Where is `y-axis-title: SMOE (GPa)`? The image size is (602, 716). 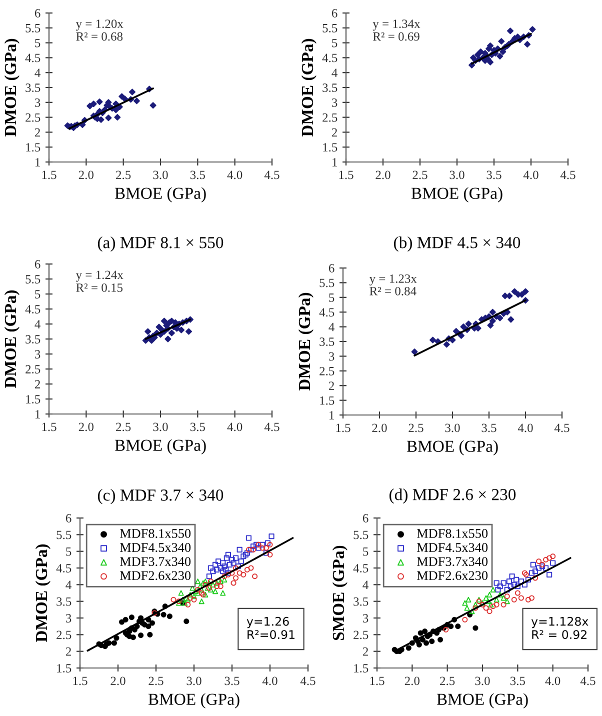 y-axis-title: SMOE (GPa) is located at coordinates (340, 593).